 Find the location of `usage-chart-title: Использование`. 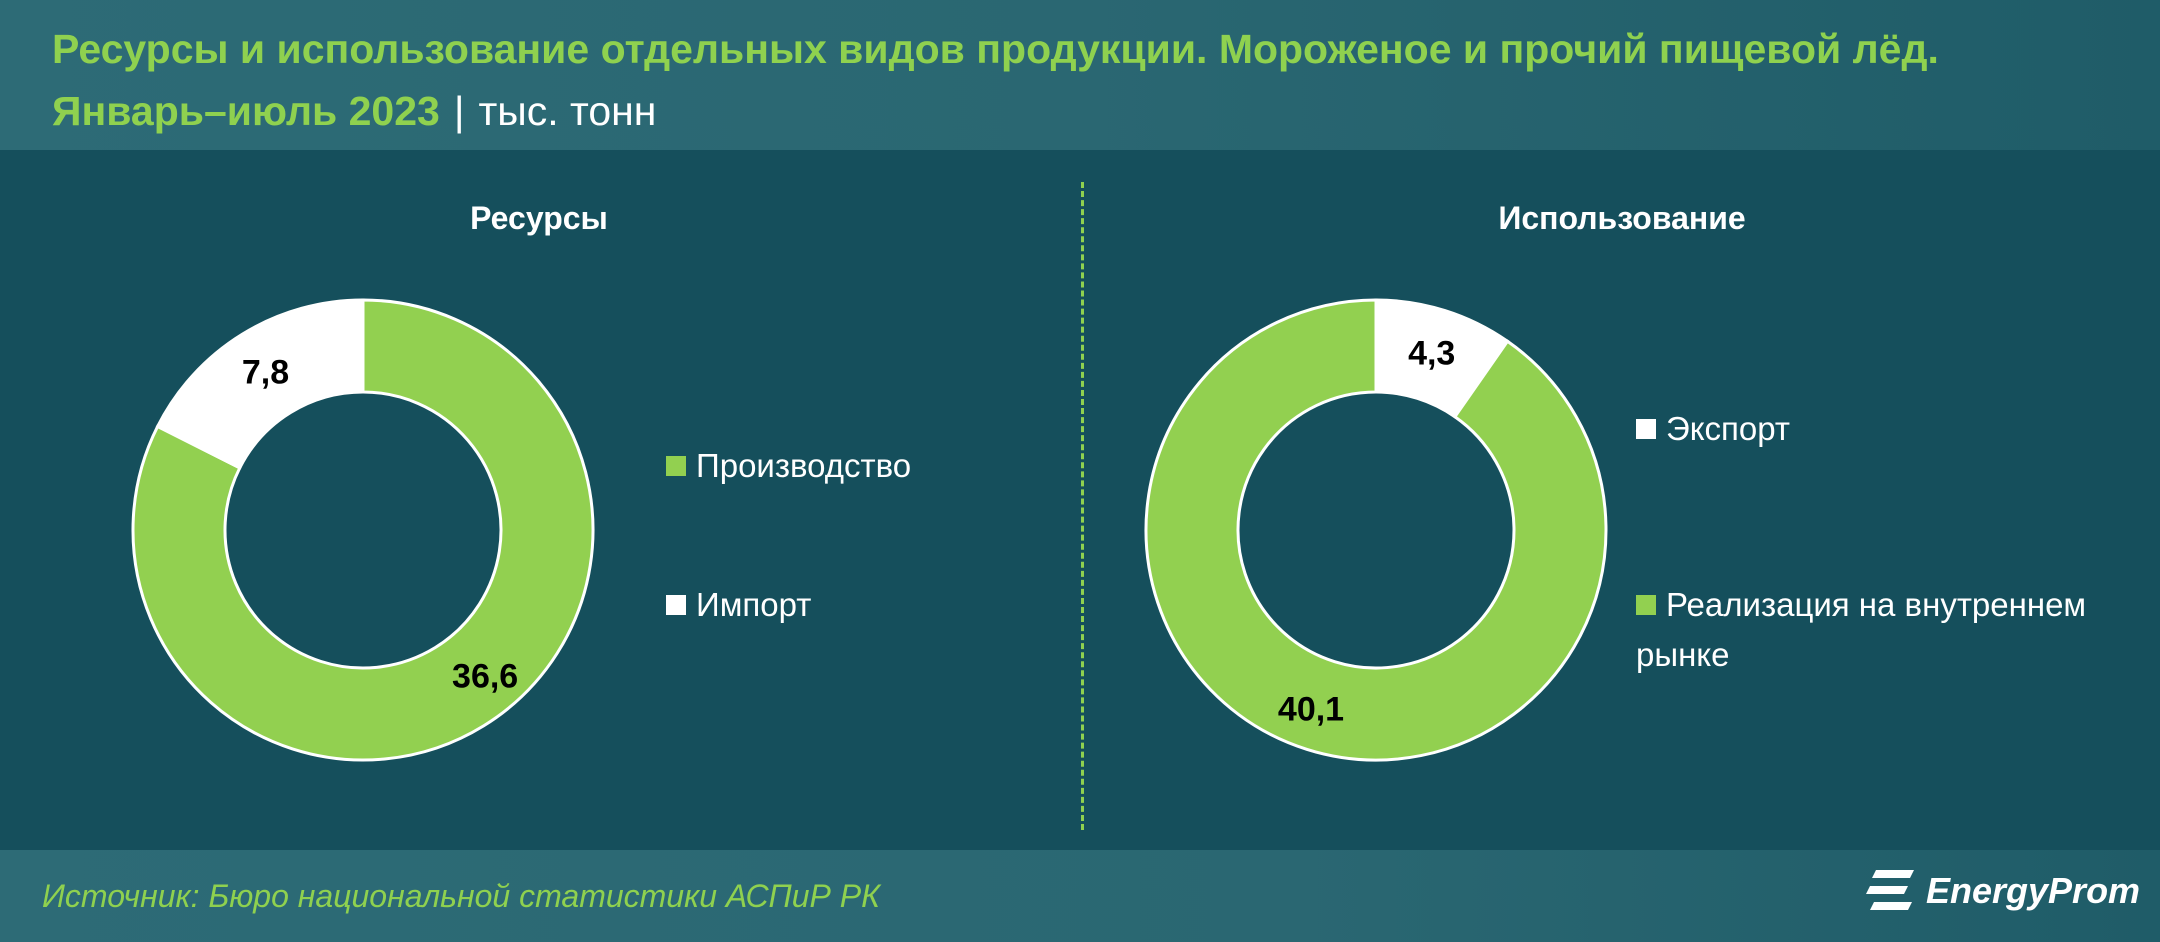

usage-chart-title: Использование is located at coordinates (1622, 218).